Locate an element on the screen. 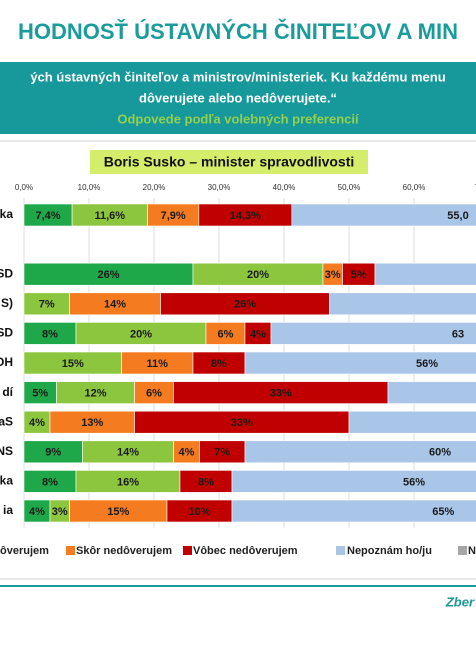 Image resolution: width=476 pixels, height=650 pixels. y-tick-label: ia is located at coordinates (8, 510).